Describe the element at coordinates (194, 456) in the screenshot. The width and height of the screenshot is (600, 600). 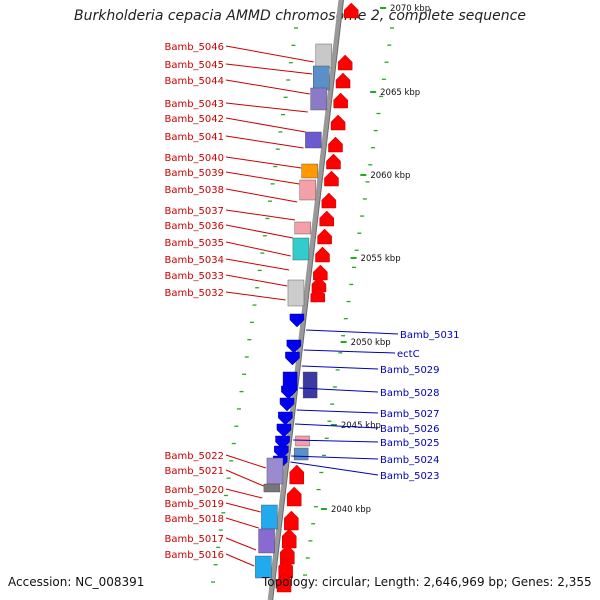
I see `gene-label: Bamb_5022` at that location.